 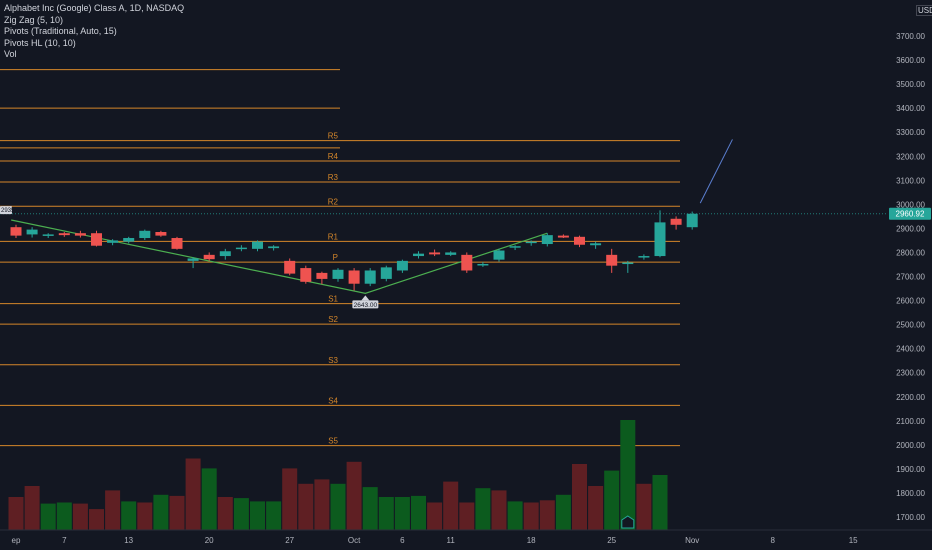 I want to click on price-tick-label: 2900.00, so click(x=910, y=228).